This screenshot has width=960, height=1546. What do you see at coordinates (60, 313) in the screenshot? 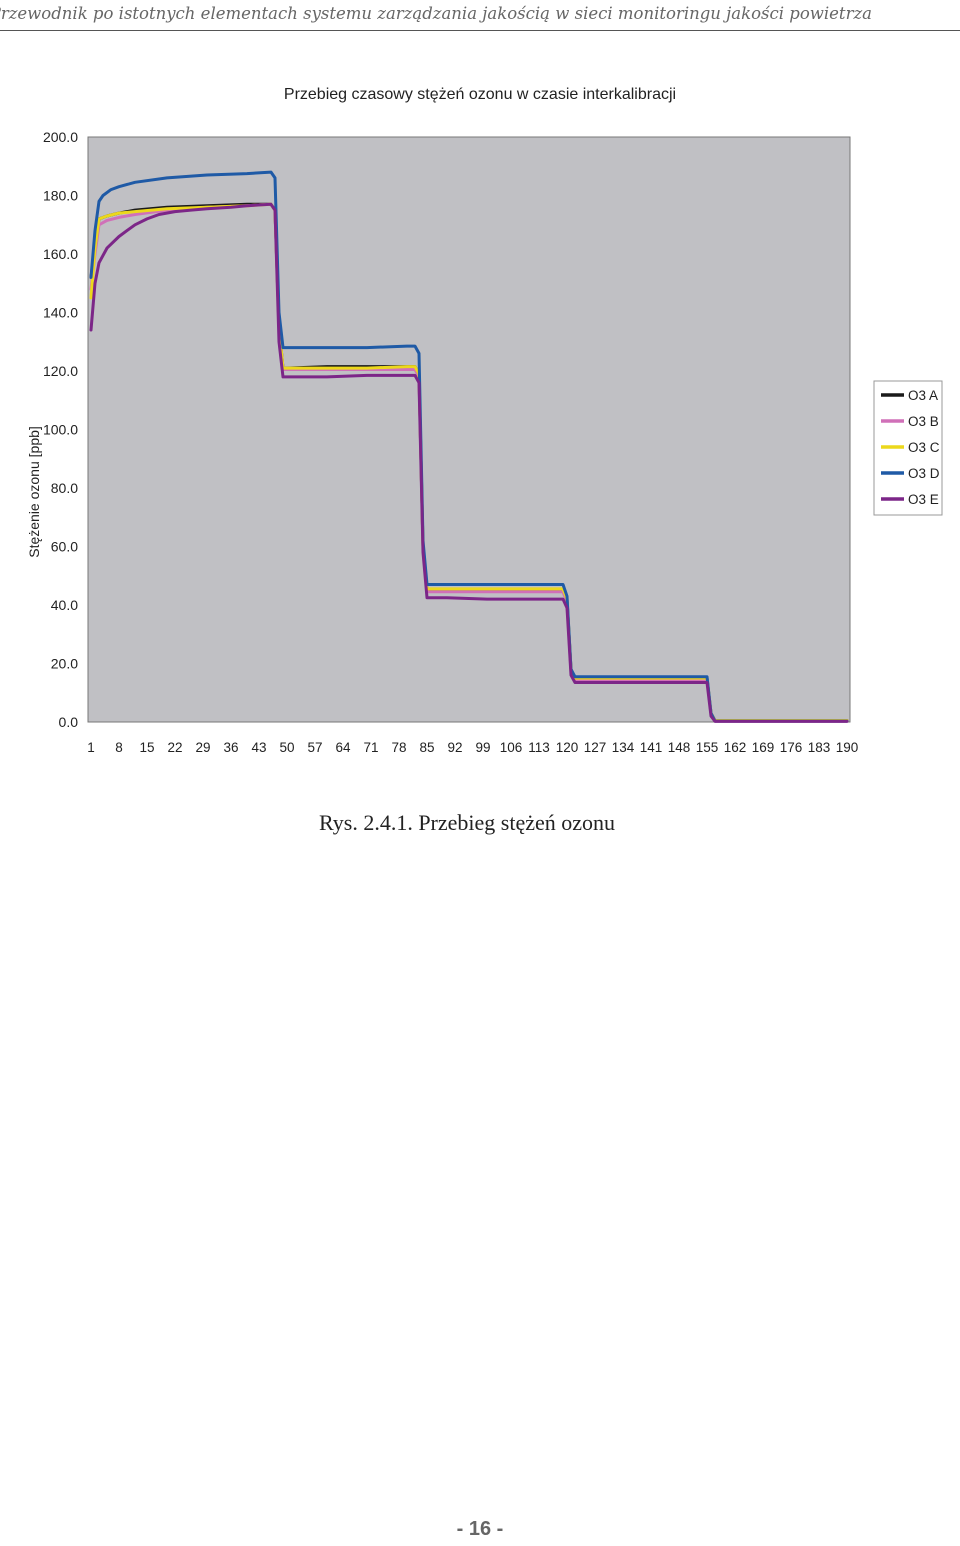
I see `y-tick-label: 140.0` at bounding box center [60, 313].